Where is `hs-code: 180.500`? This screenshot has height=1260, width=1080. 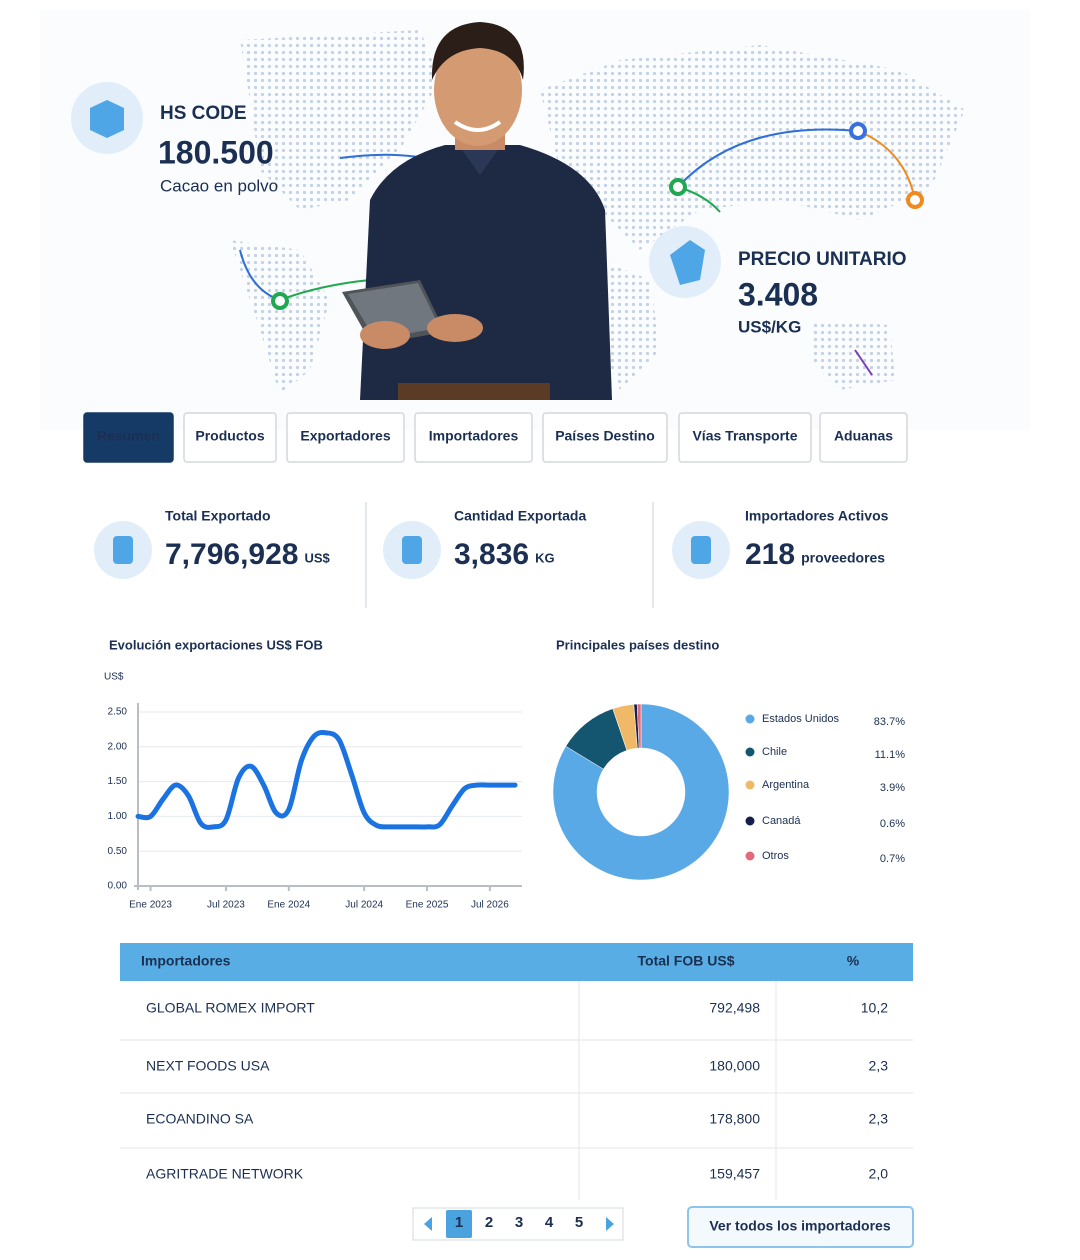 hs-code: 180.500 is located at coordinates (216, 152).